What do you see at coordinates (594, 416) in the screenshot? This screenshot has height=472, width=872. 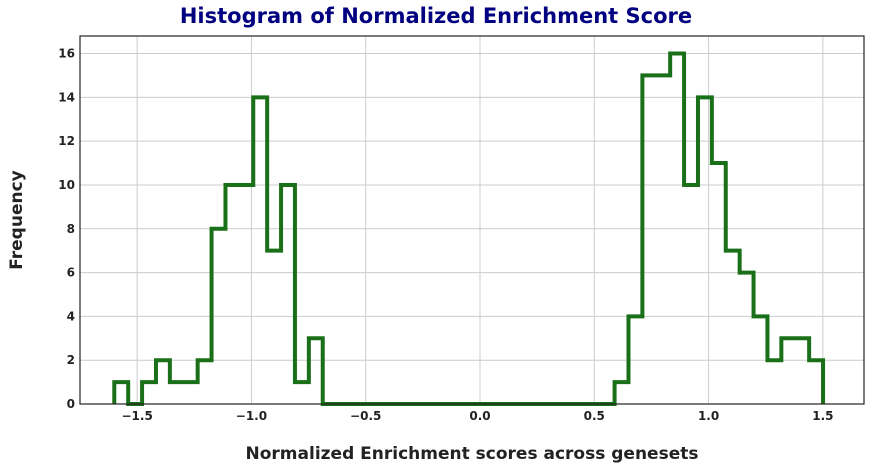 I see `x-tick-label: 0.5` at bounding box center [594, 416].